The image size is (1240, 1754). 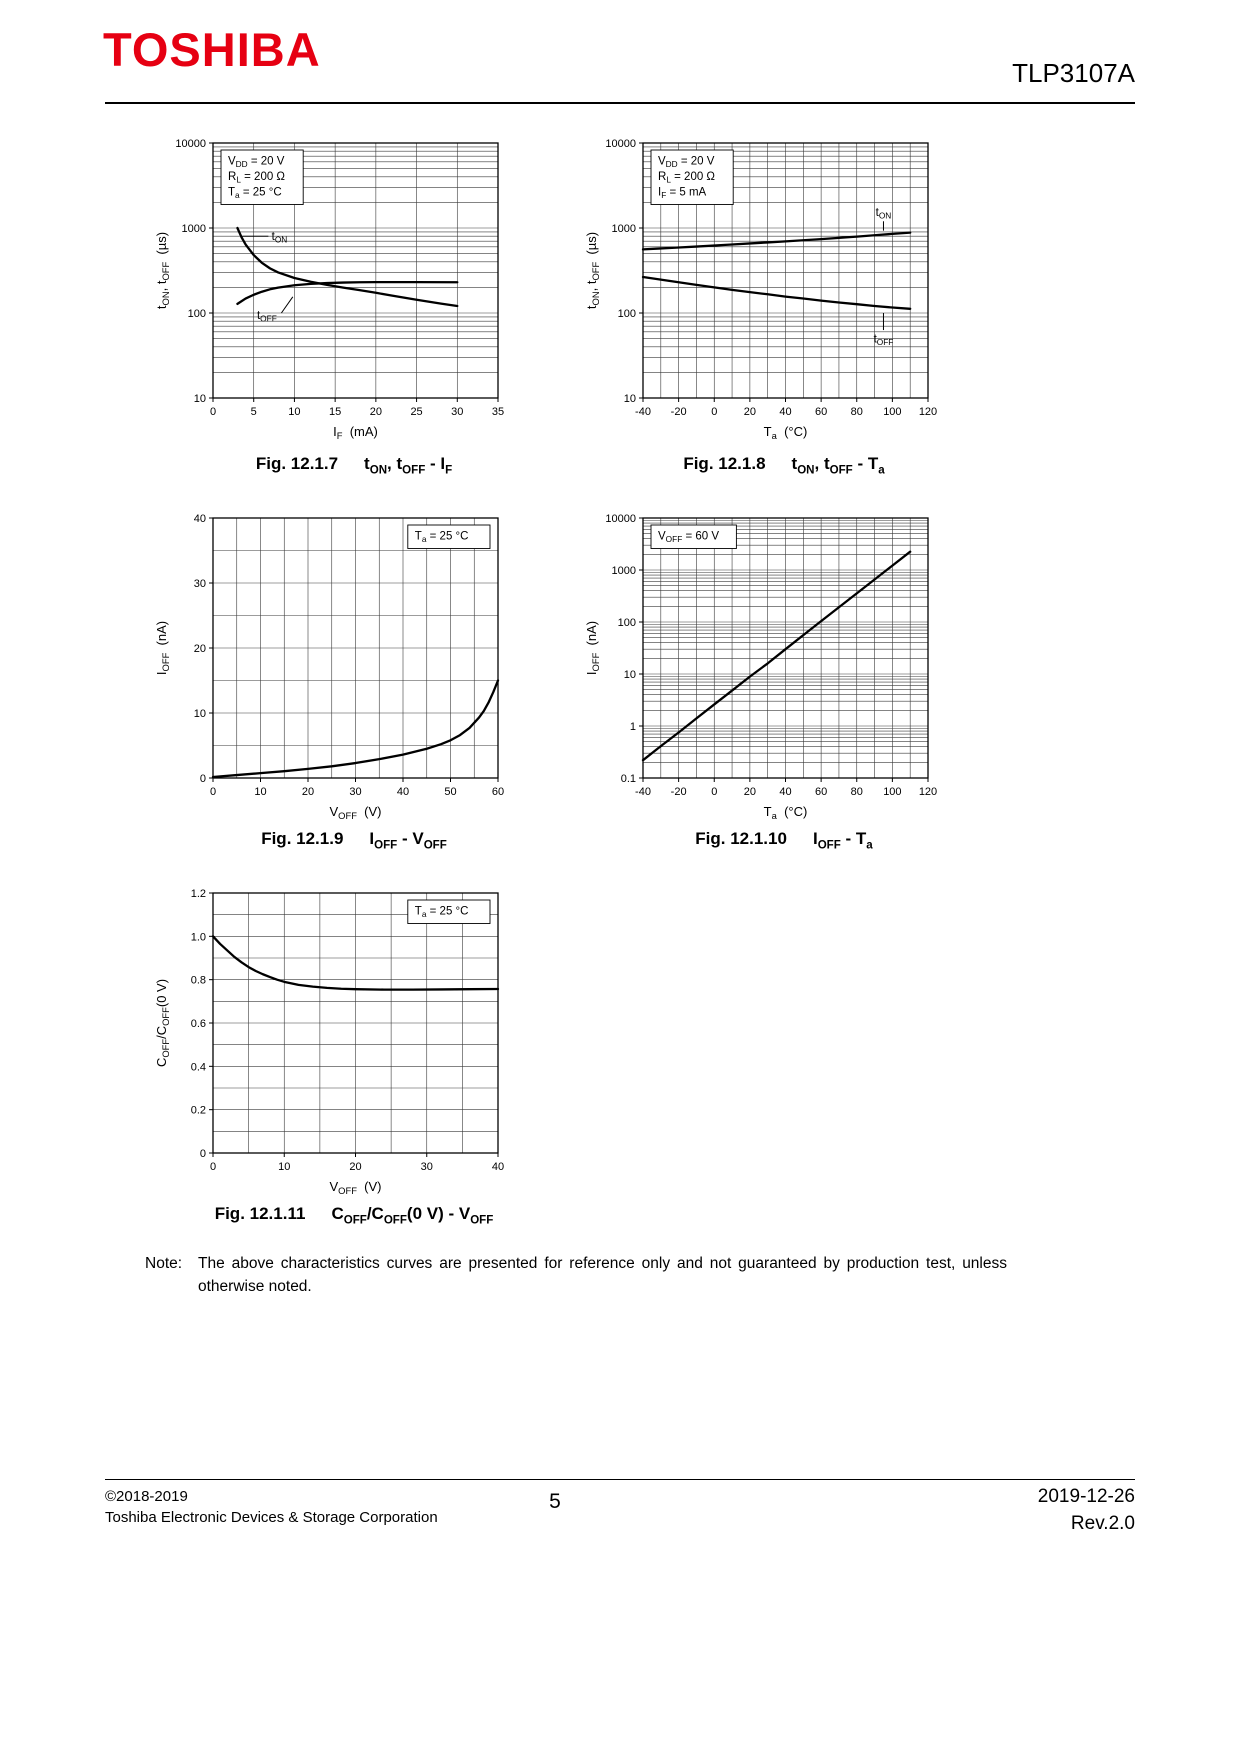 What do you see at coordinates (280, 238) in the screenshot?
I see `svg-text: tON` at bounding box center [280, 238].